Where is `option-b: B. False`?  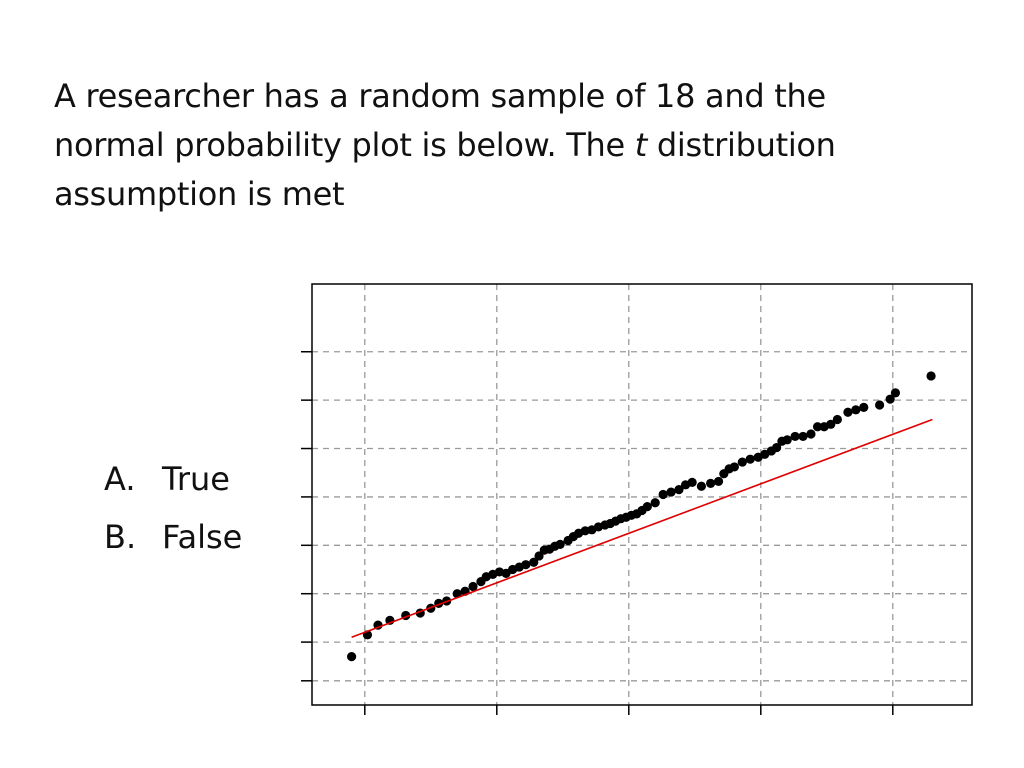 option-b: B. False is located at coordinates (173, 537).